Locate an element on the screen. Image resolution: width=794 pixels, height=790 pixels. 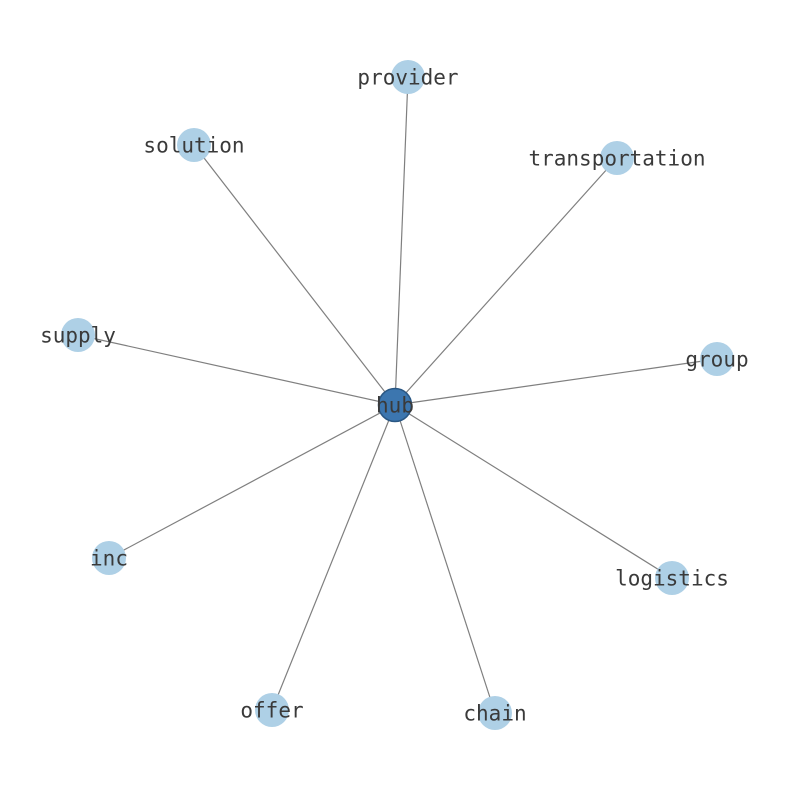
label-provider: provider is located at coordinates (407, 77).